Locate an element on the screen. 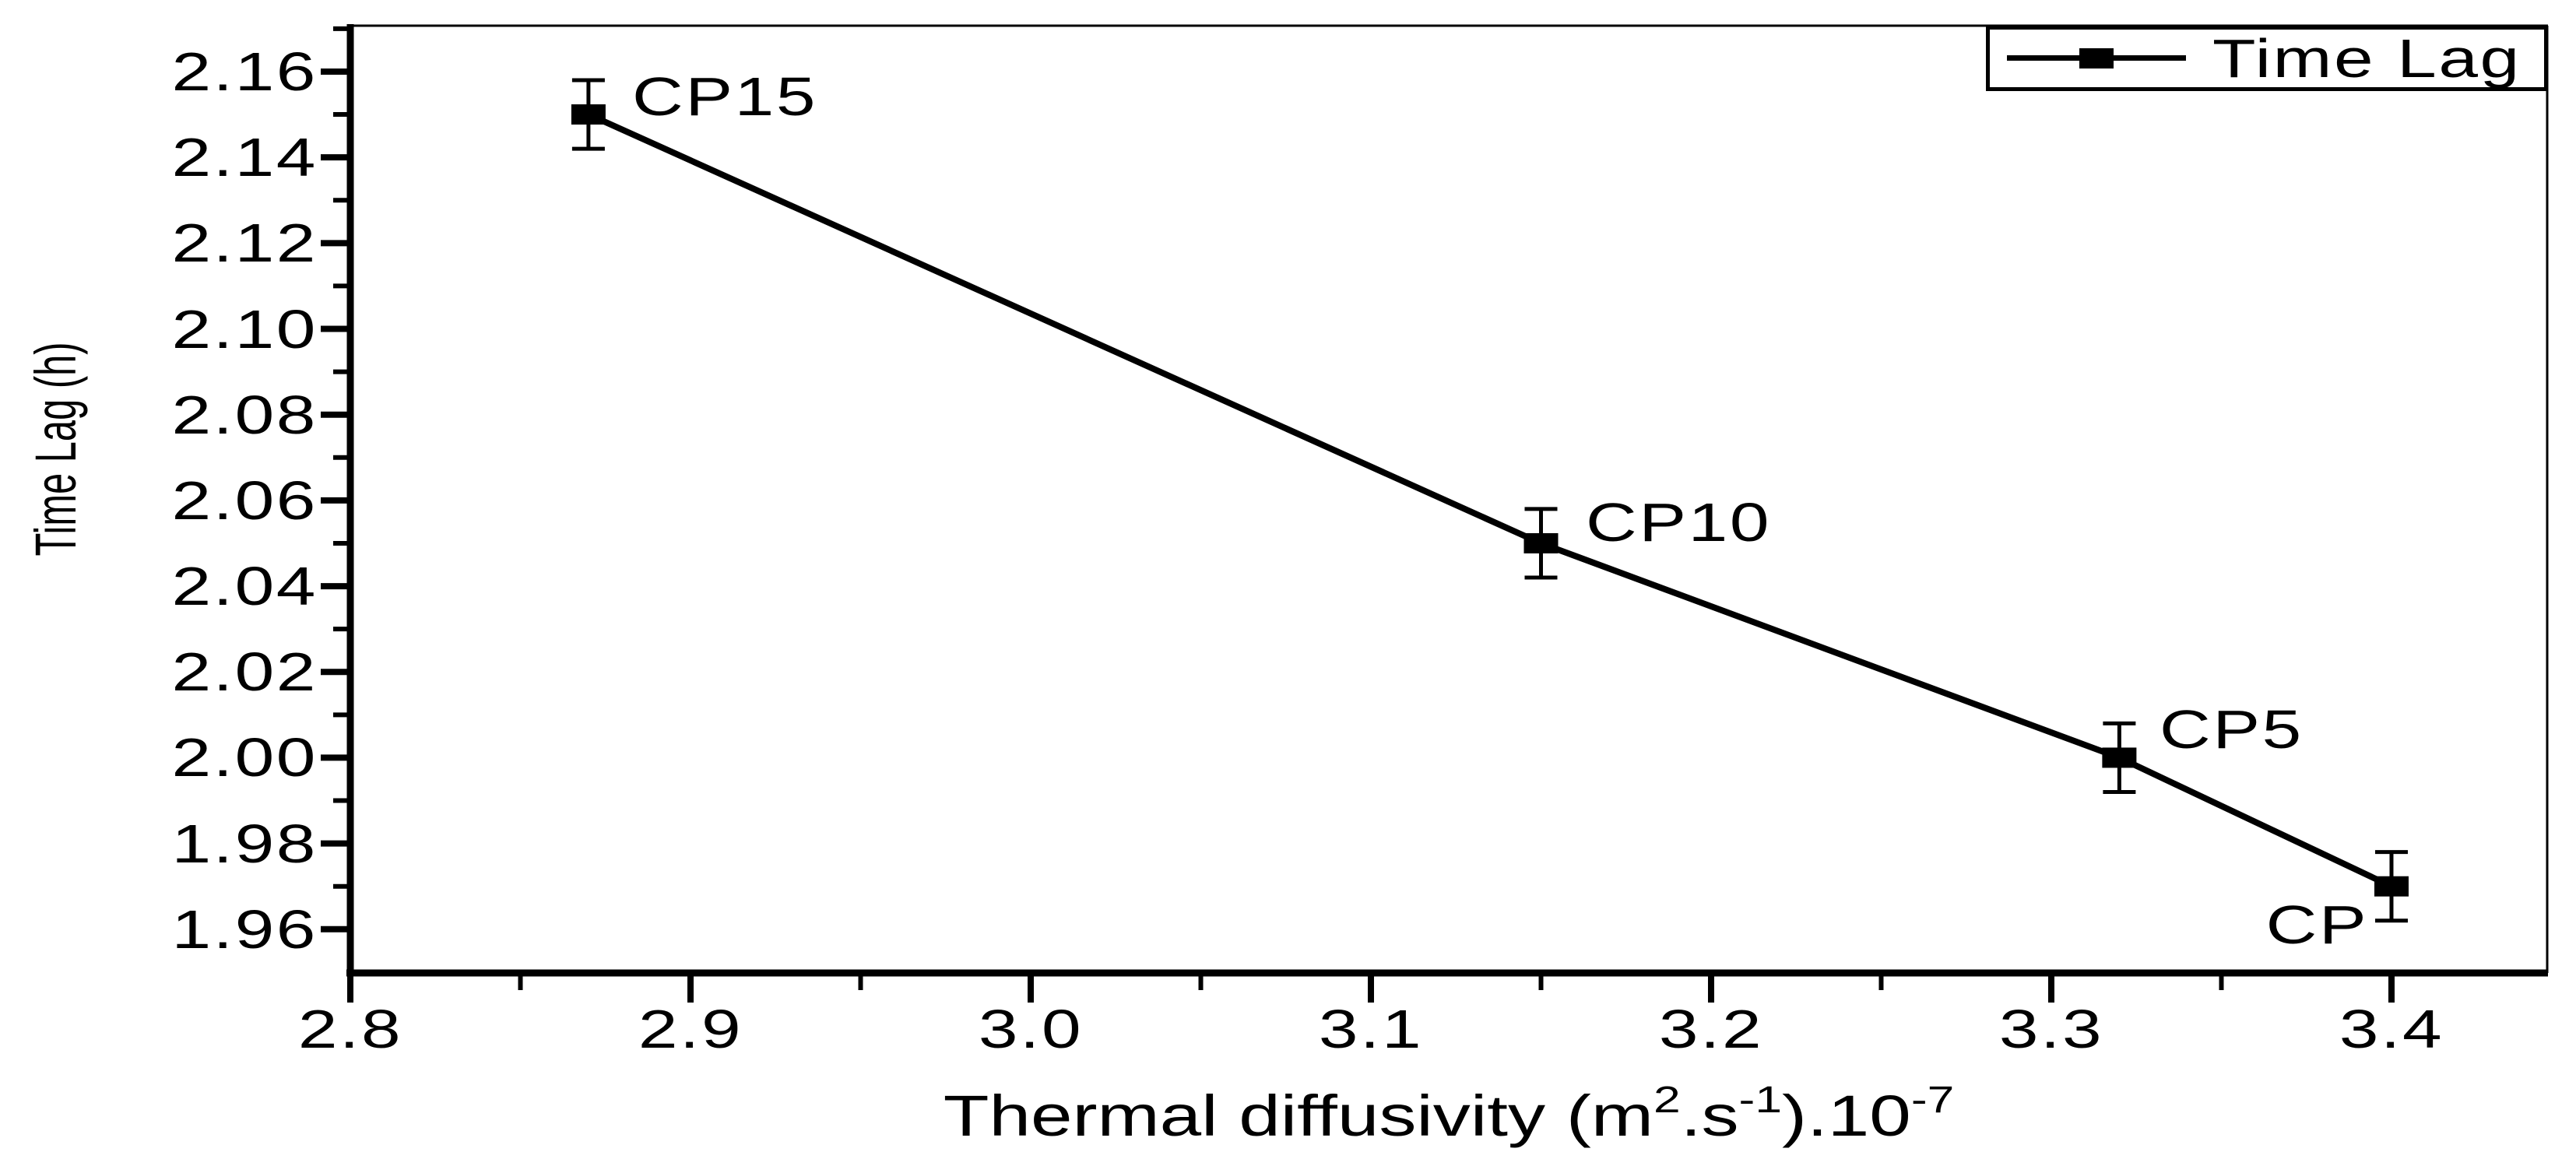  y-tick-label: 2.16 is located at coordinates (244, 71).